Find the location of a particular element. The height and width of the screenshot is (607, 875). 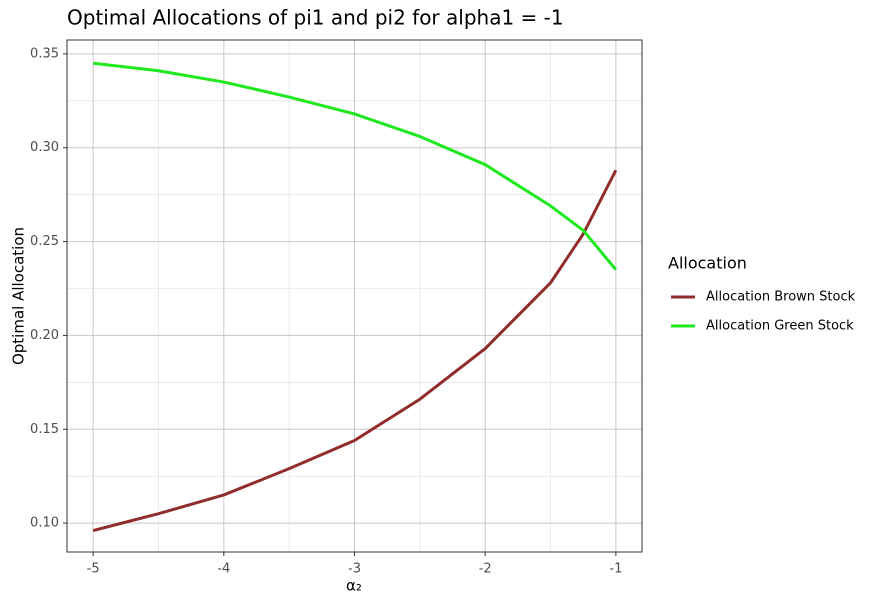

x-tick-label: -1 is located at coordinates (615, 569).